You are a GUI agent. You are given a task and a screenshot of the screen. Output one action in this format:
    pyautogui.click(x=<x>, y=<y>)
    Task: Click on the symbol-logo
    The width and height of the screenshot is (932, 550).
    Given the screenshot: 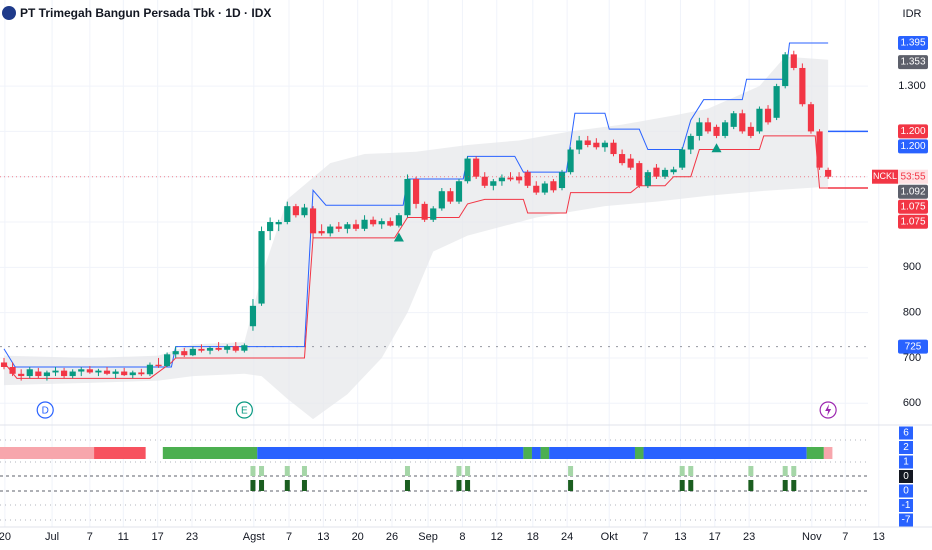 What is the action you would take?
    pyautogui.click(x=9, y=13)
    